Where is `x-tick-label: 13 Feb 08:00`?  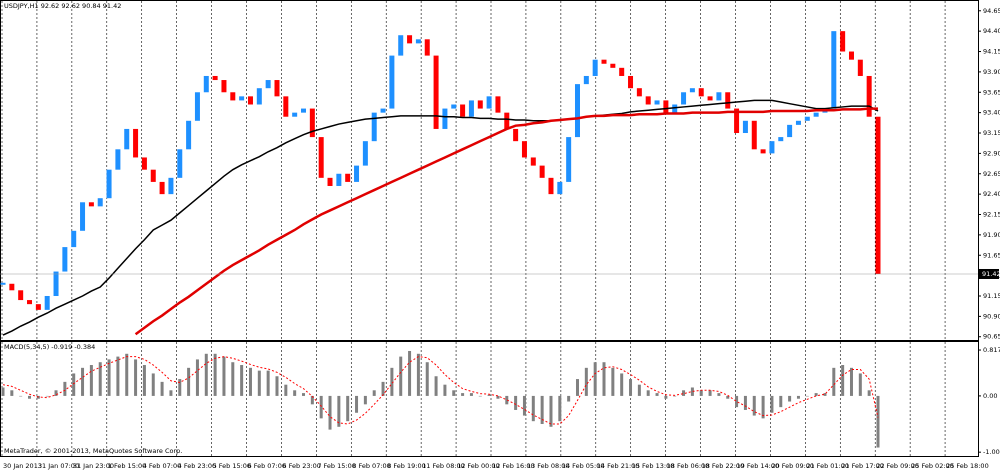
x-tick-label: 13 Feb 08:00 is located at coordinates (548, 466).